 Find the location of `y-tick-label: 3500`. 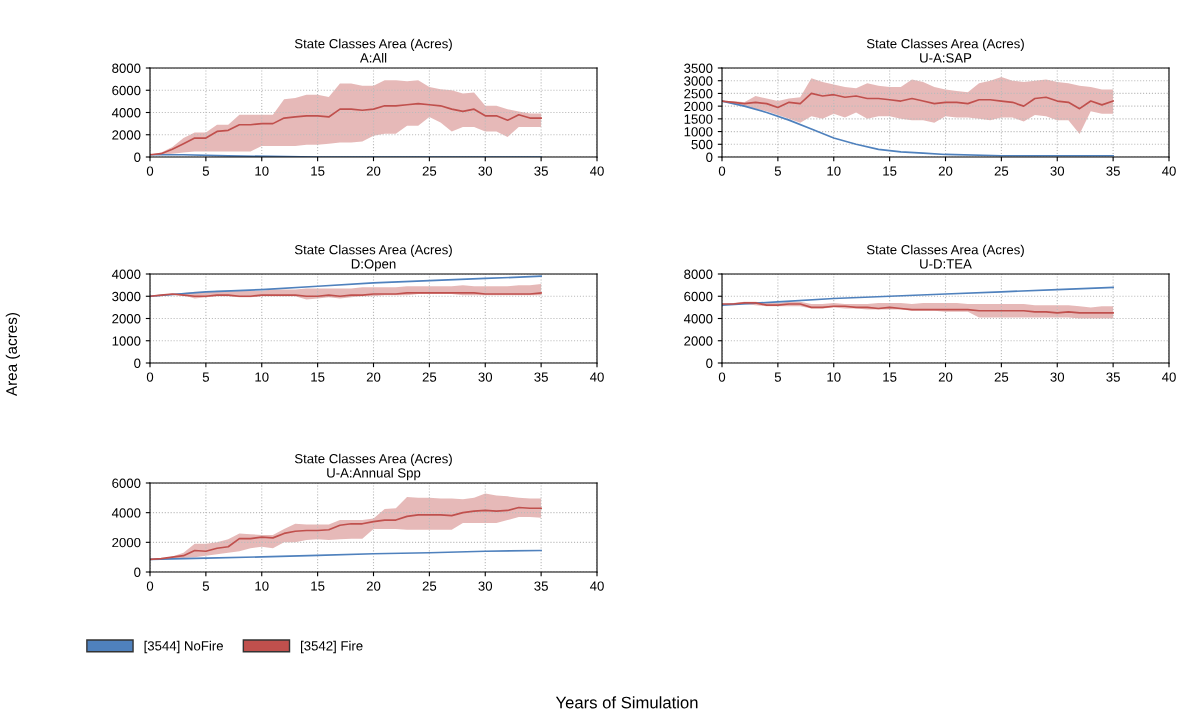

y-tick-label: 3500 is located at coordinates (698, 68).